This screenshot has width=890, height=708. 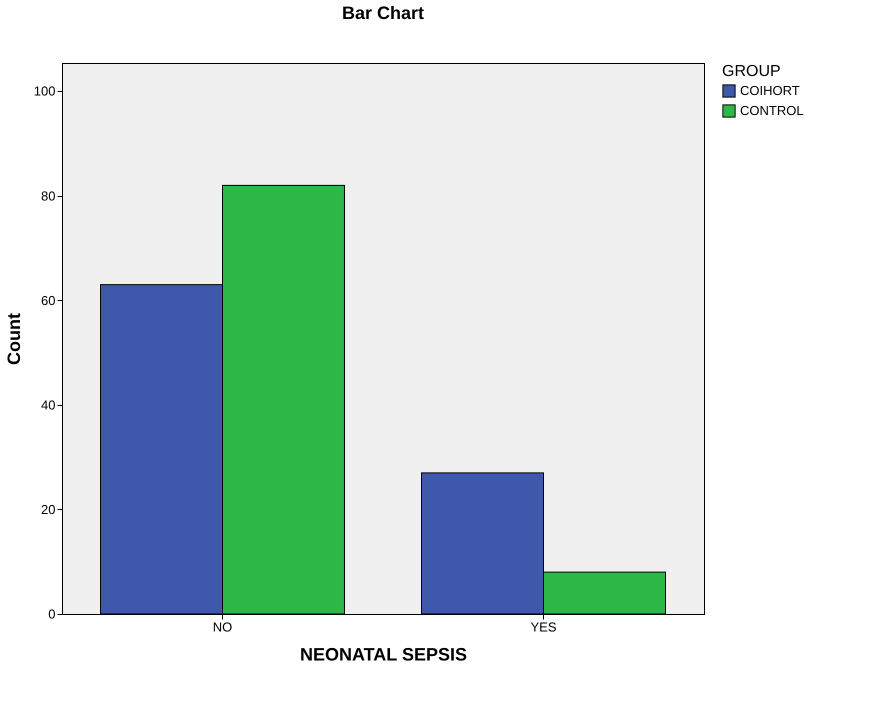 I want to click on y-tick-label: 40, so click(x=48, y=404).